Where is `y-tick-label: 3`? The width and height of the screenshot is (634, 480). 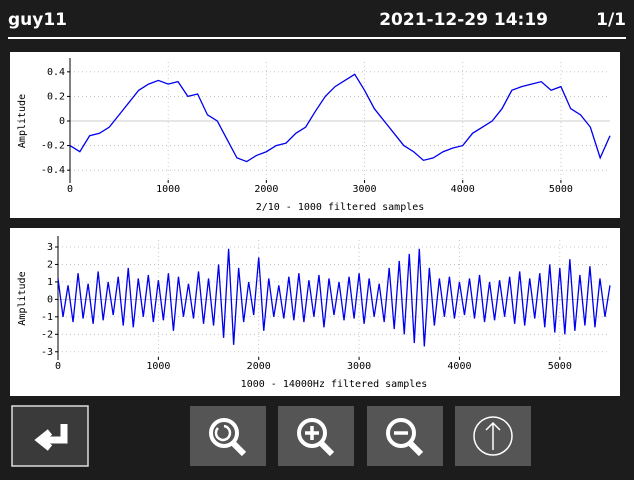 y-tick-label: 3 is located at coordinates (50, 247).